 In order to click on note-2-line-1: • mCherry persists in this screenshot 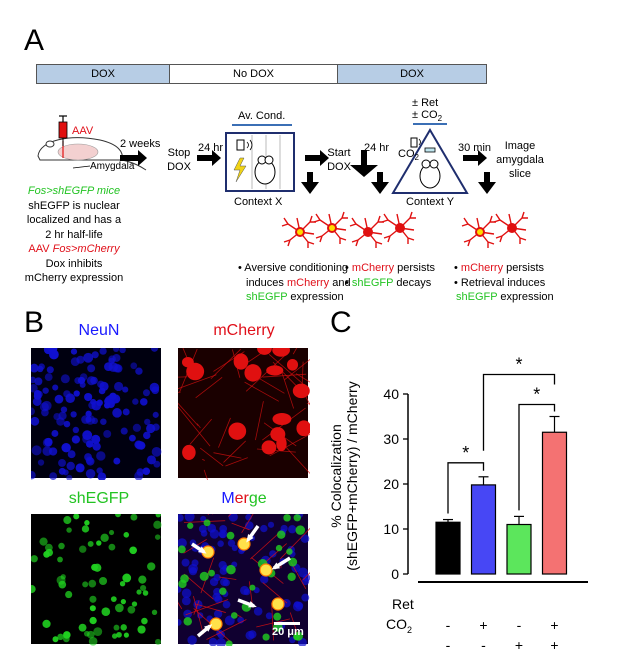, I will do `click(390, 268)`.